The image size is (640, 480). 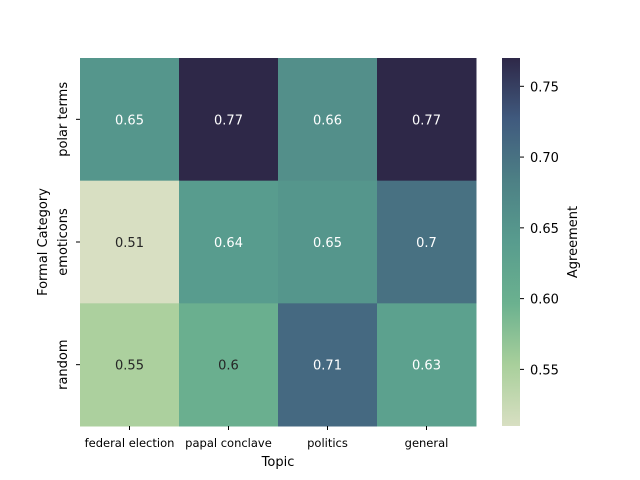 What do you see at coordinates (544, 87) in the screenshot?
I see `colorbar-tick-label: 0.75` at bounding box center [544, 87].